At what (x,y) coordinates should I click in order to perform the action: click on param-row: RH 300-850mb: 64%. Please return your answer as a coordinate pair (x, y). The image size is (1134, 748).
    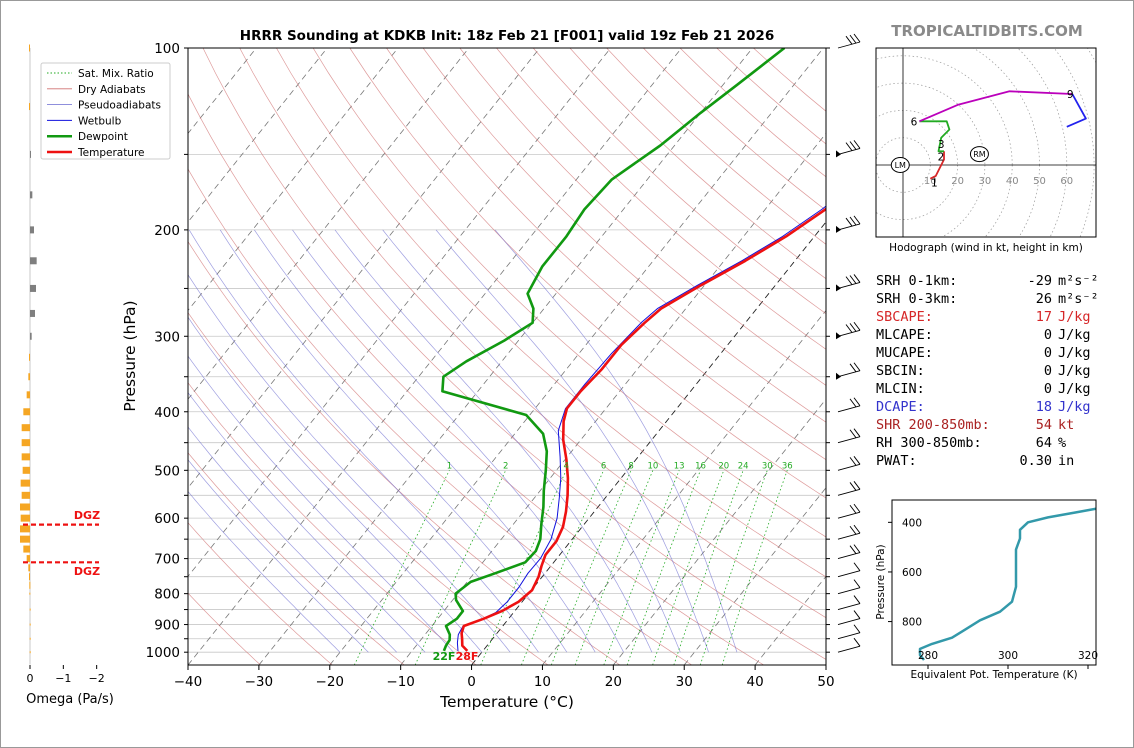
    Looking at the image, I should click on (991, 443).